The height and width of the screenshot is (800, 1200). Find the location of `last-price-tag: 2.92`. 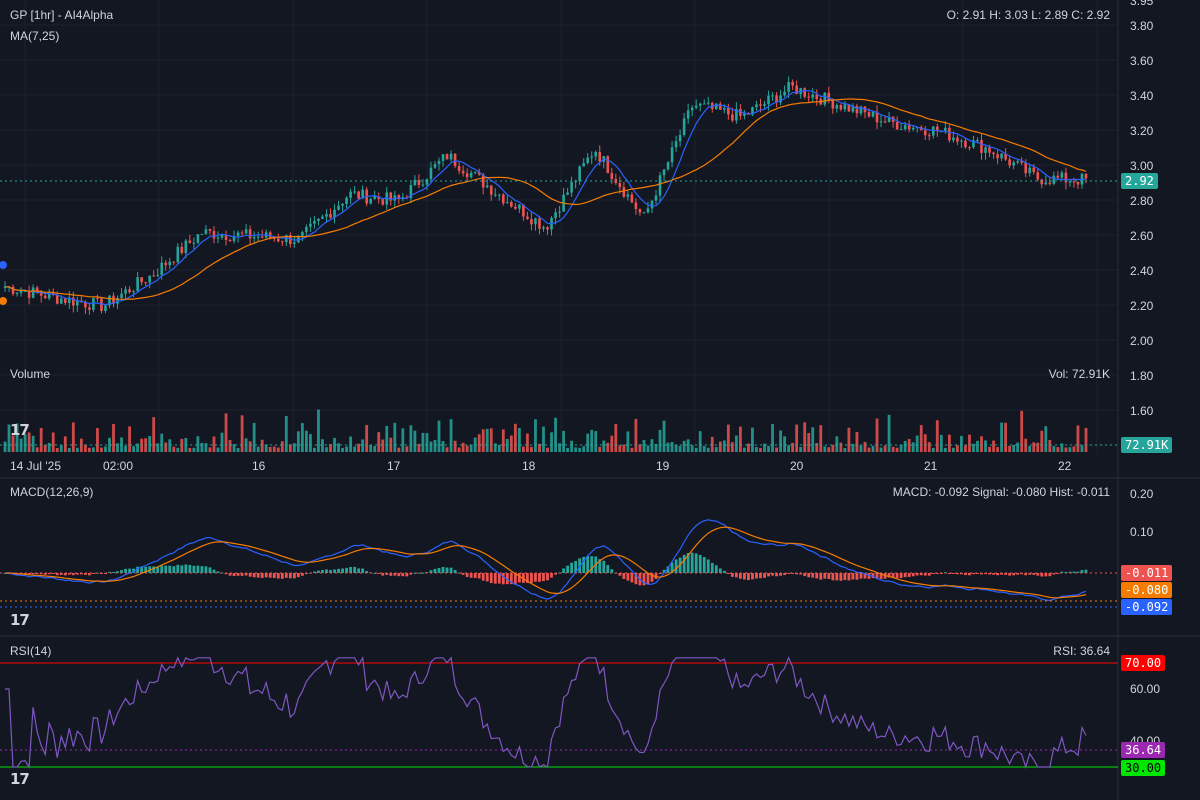

last-price-tag: 2.92 is located at coordinates (1139, 181).